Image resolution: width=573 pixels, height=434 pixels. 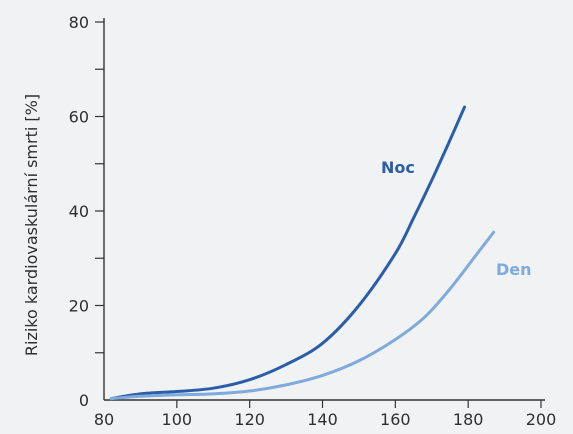 What do you see at coordinates (468, 419) in the screenshot?
I see `x-tick-label: 180` at bounding box center [468, 419].